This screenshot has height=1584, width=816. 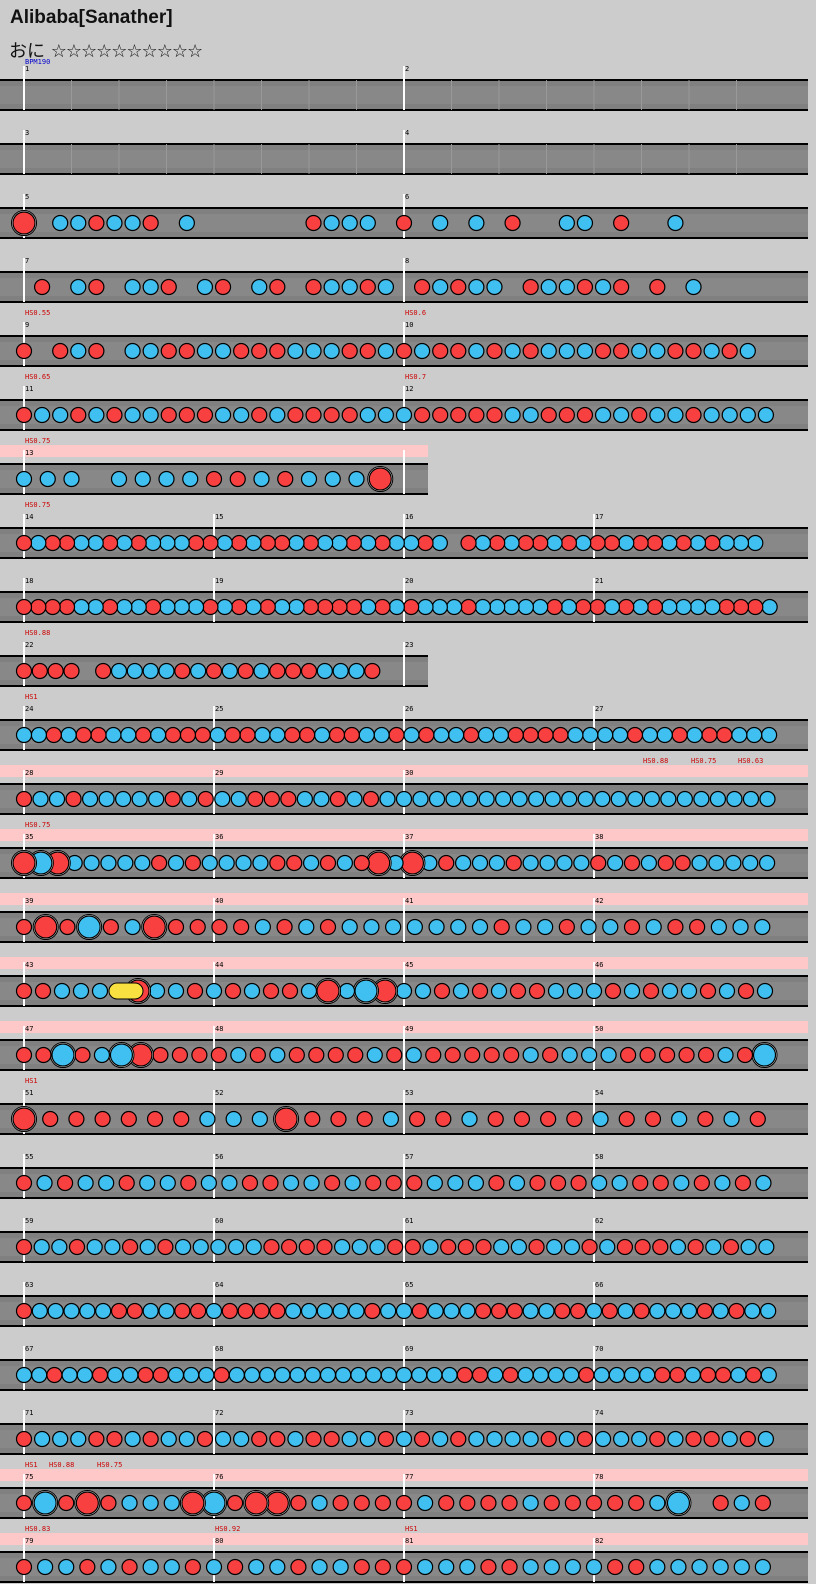 What do you see at coordinates (29, 1285) in the screenshot?
I see `measure-number: 63` at bounding box center [29, 1285].